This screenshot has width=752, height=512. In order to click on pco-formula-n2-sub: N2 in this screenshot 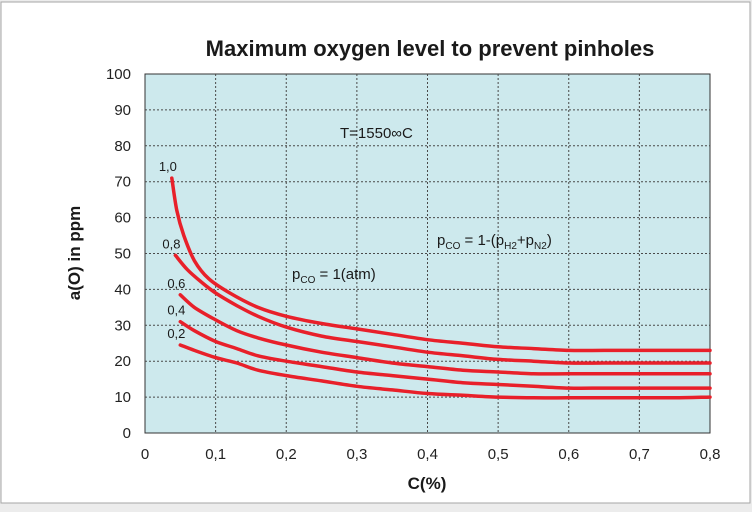, I will do `click(540, 246)`.